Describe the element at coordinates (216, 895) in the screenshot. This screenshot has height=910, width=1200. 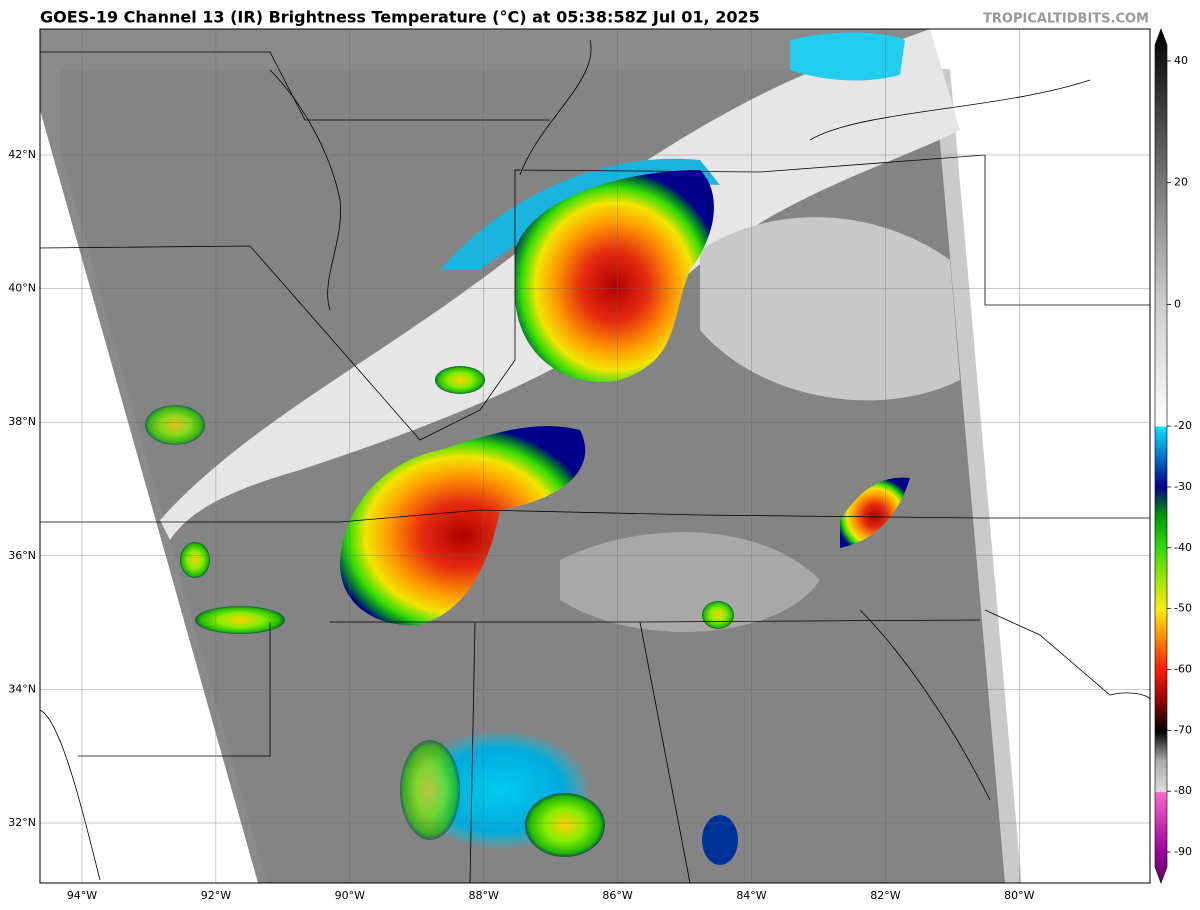
I see `longitude-label: 92°W` at that location.